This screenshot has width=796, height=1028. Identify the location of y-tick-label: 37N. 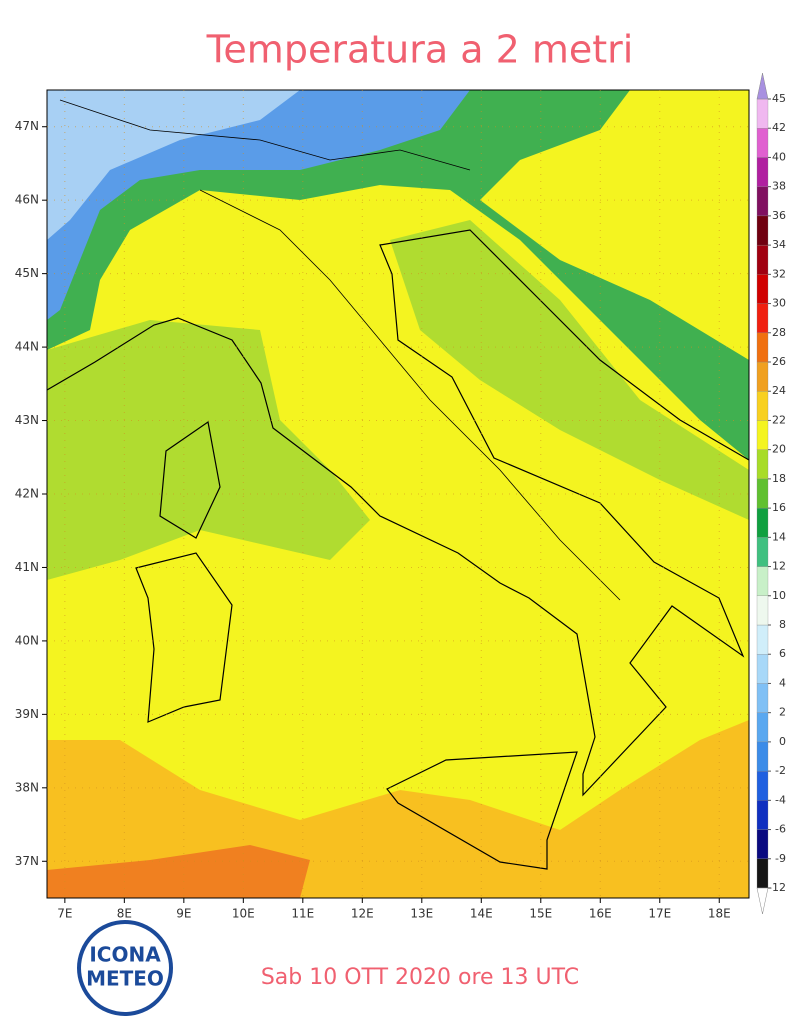
(27, 861).